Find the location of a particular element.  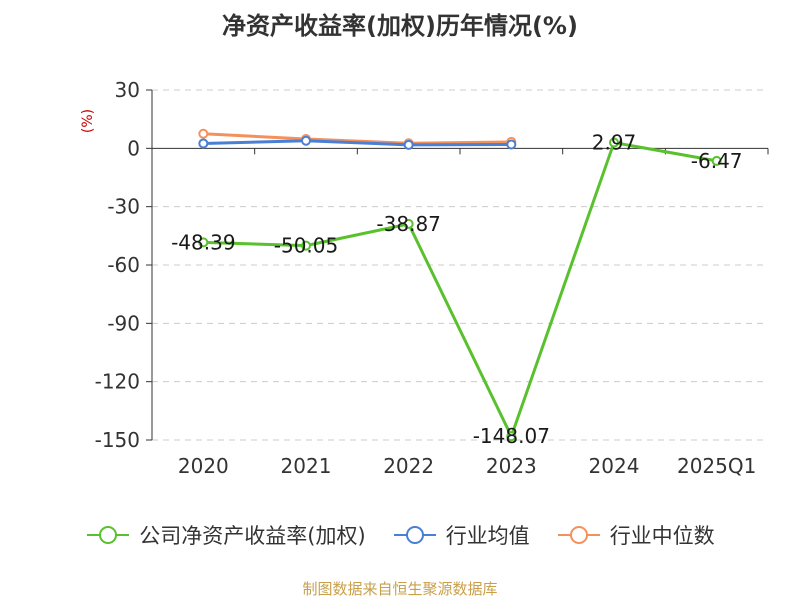

y-tick-label: -90 is located at coordinates (123, 323).